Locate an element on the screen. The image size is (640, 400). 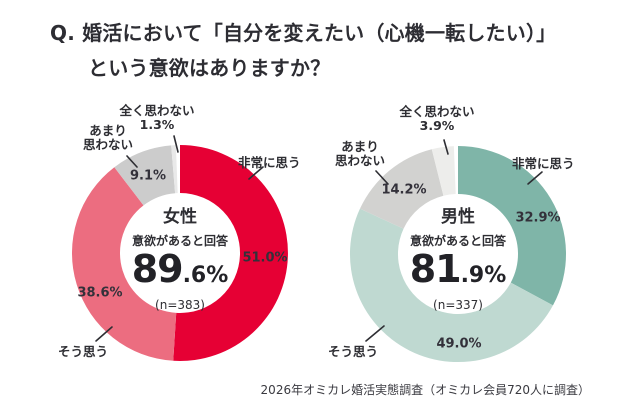
center-women-value: 89.6% is located at coordinates (180, 272).